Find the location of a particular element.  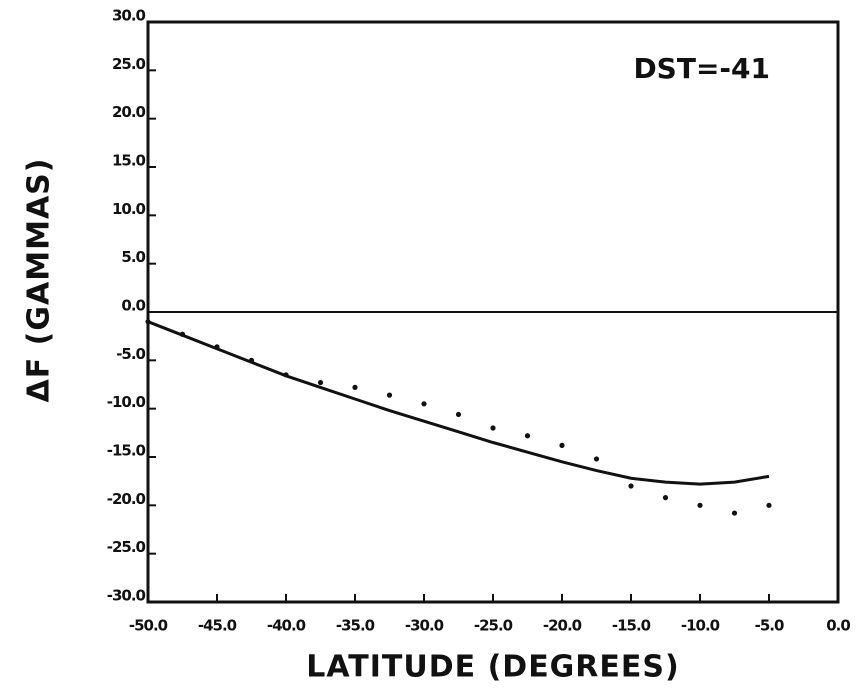

y-tick-label: -20.0 is located at coordinates (126, 499).